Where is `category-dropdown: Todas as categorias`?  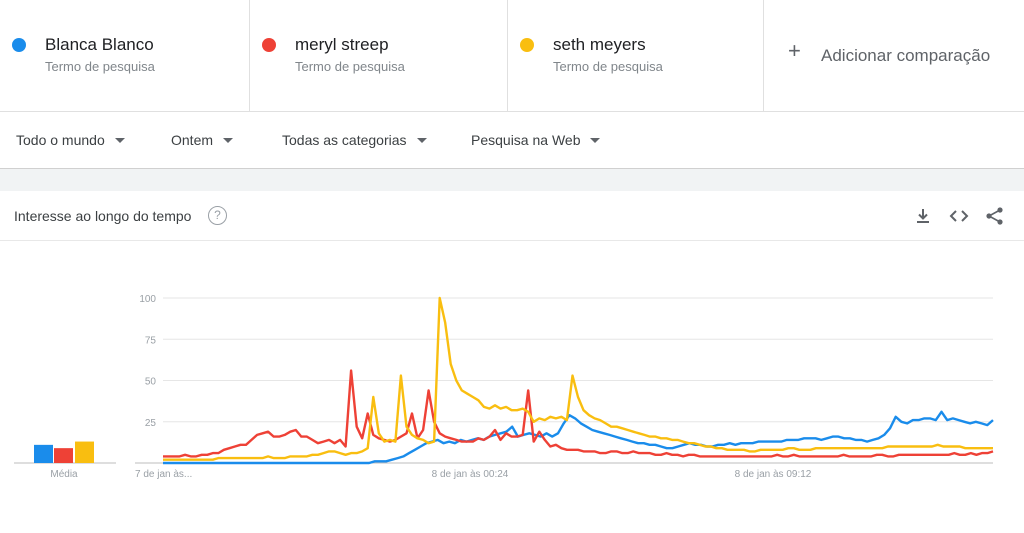 category-dropdown: Todas as categorias is located at coordinates (354, 140).